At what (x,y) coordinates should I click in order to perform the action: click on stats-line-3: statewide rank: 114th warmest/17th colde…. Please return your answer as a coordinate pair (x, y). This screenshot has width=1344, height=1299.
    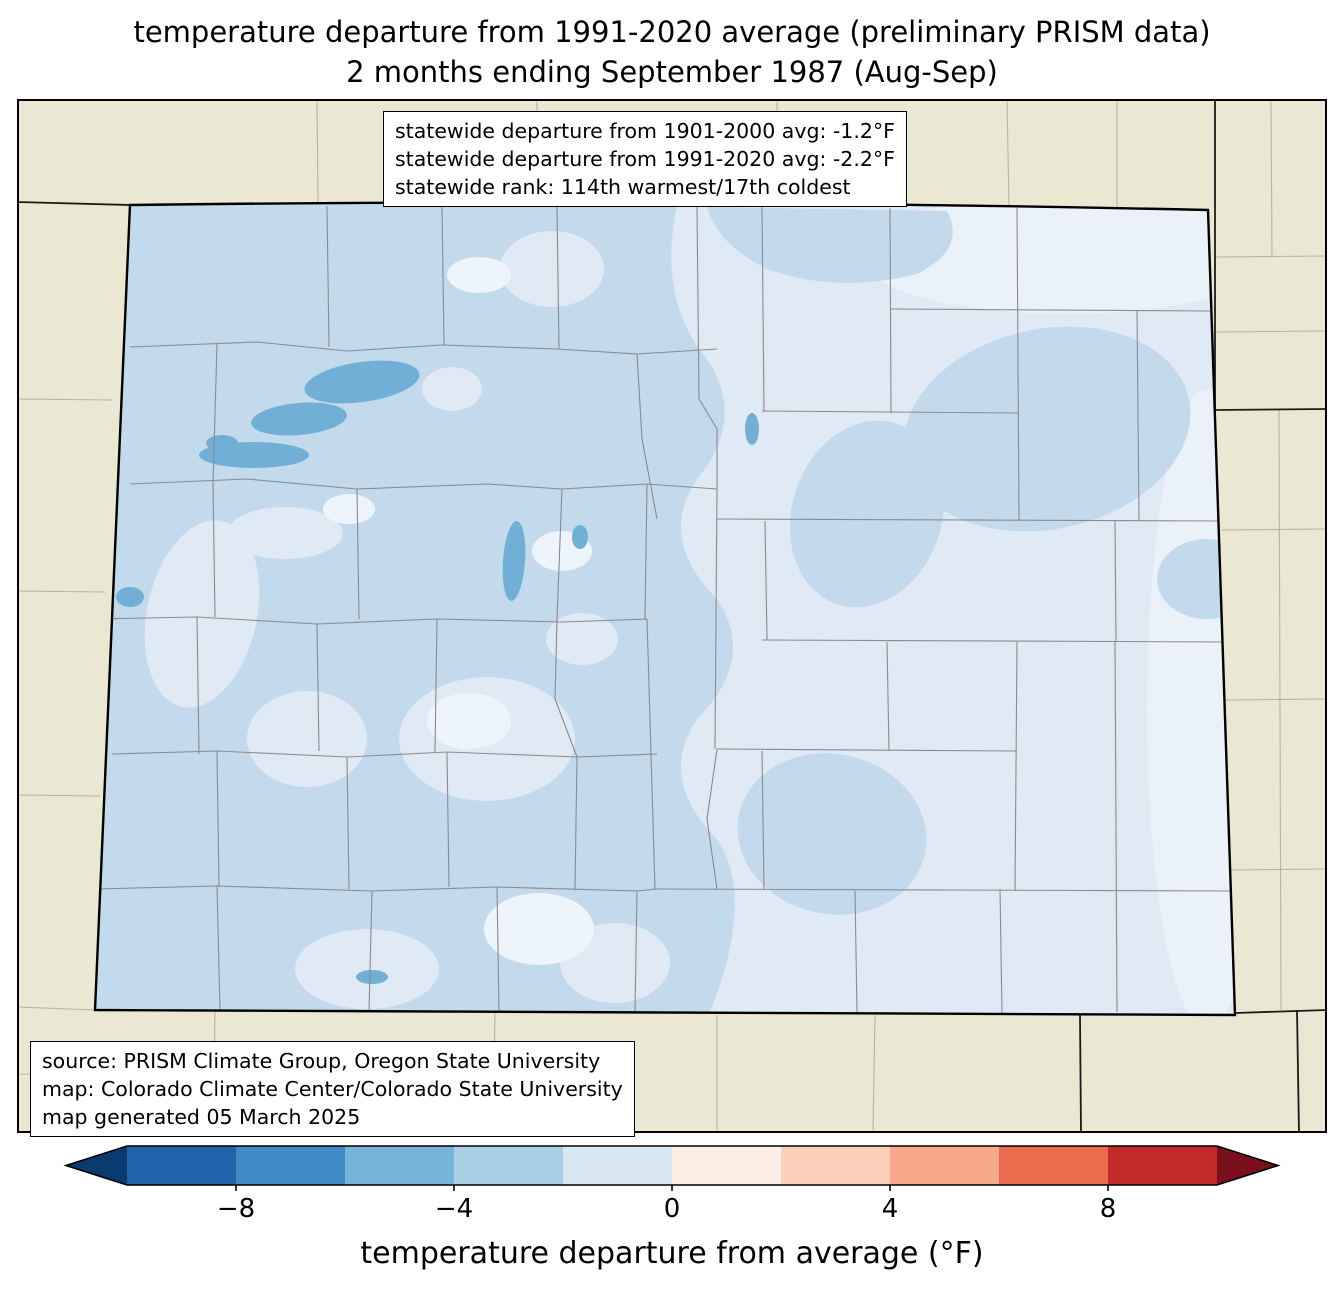
    Looking at the image, I should click on (623, 187).